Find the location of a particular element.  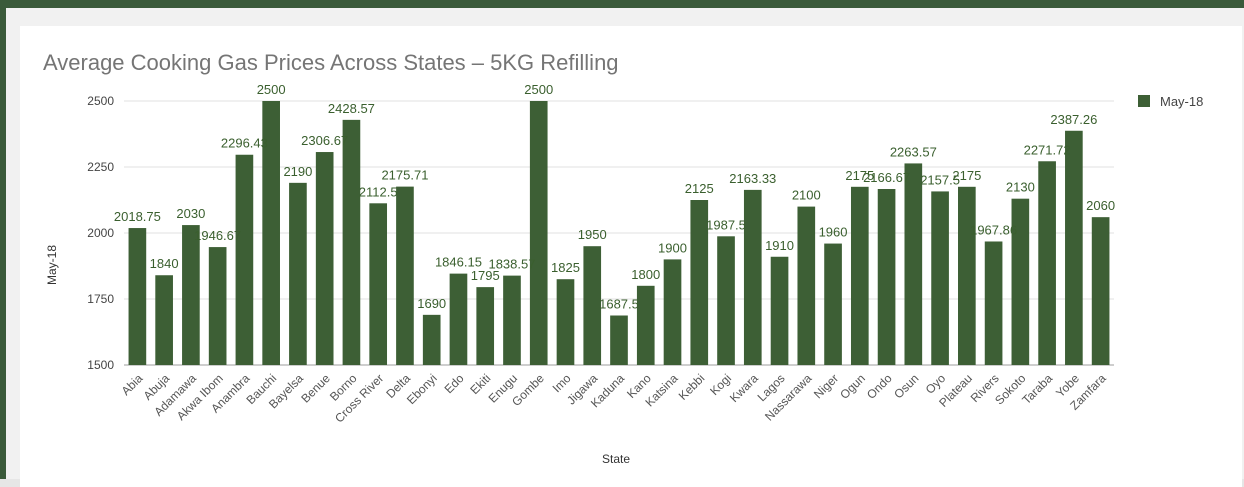

y-axis-ticks: 1500 1750 2000 2250 2500 is located at coordinates (100, 233).